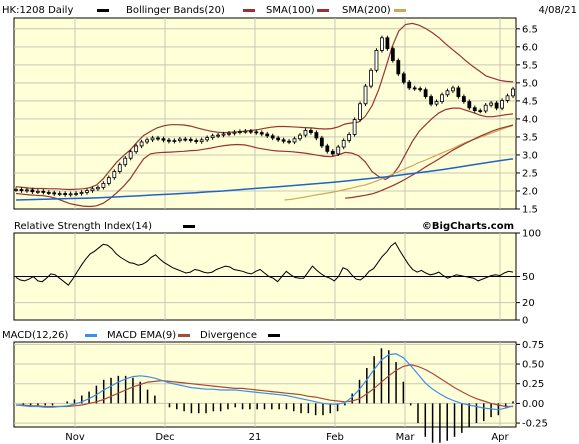 The width and height of the screenshot is (579, 444). What do you see at coordinates (37, 10) in the screenshot?
I see `symbol-label: HK:1208 Daily` at bounding box center [37, 10].